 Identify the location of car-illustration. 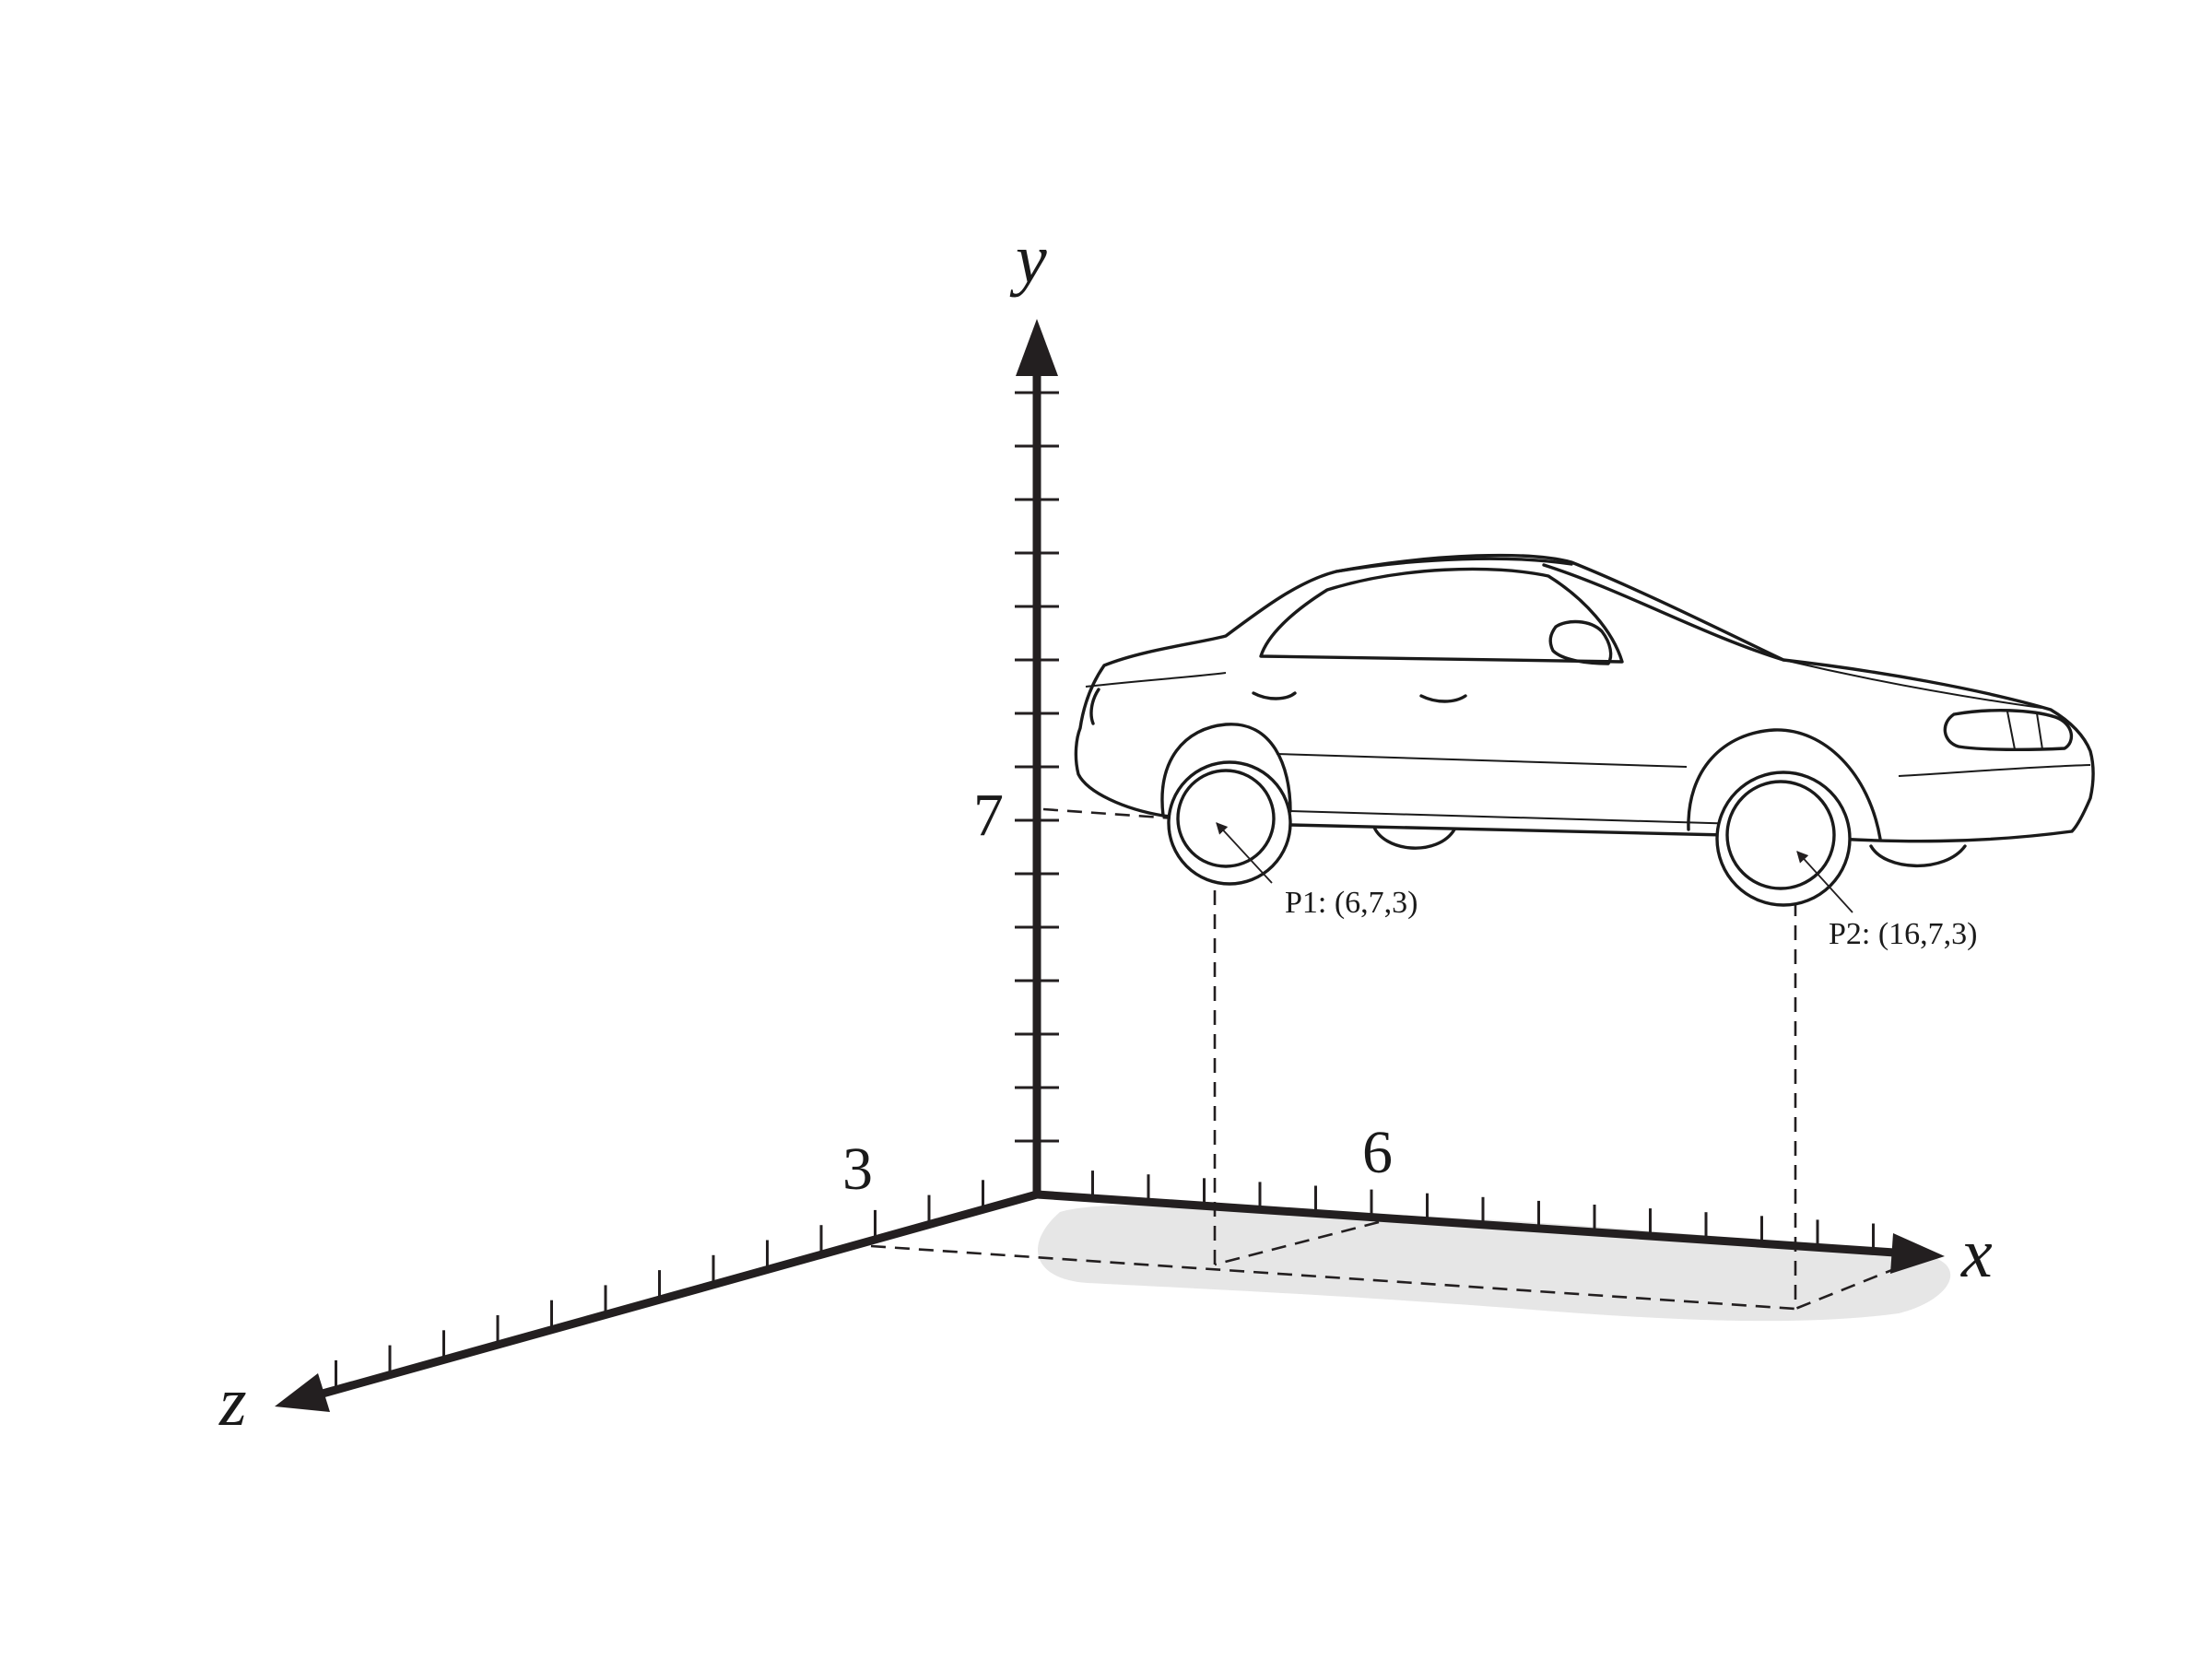
(1584, 730).